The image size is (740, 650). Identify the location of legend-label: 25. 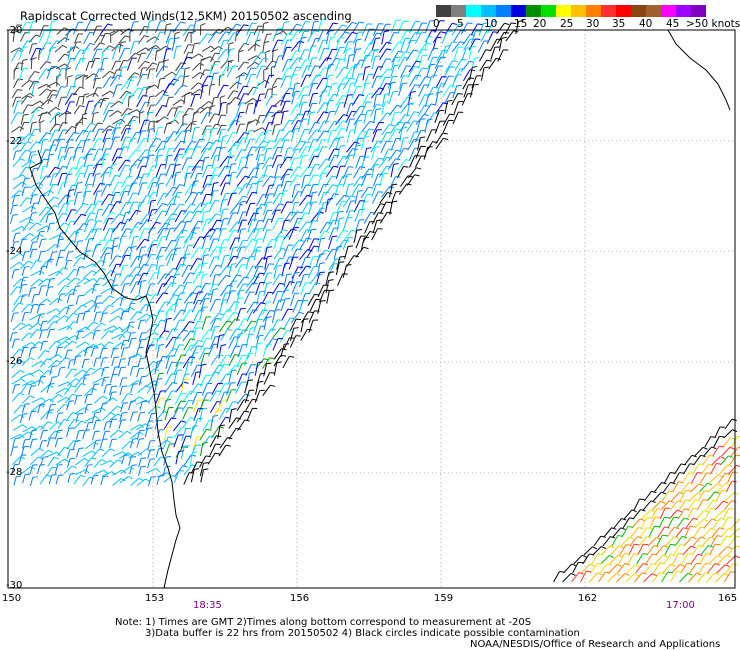
(567, 24).